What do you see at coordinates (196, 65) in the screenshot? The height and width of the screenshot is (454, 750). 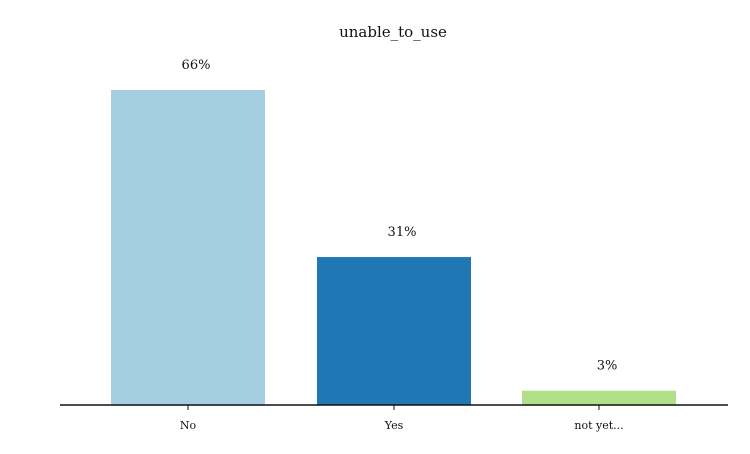 I see `value-label-0: 66%` at bounding box center [196, 65].